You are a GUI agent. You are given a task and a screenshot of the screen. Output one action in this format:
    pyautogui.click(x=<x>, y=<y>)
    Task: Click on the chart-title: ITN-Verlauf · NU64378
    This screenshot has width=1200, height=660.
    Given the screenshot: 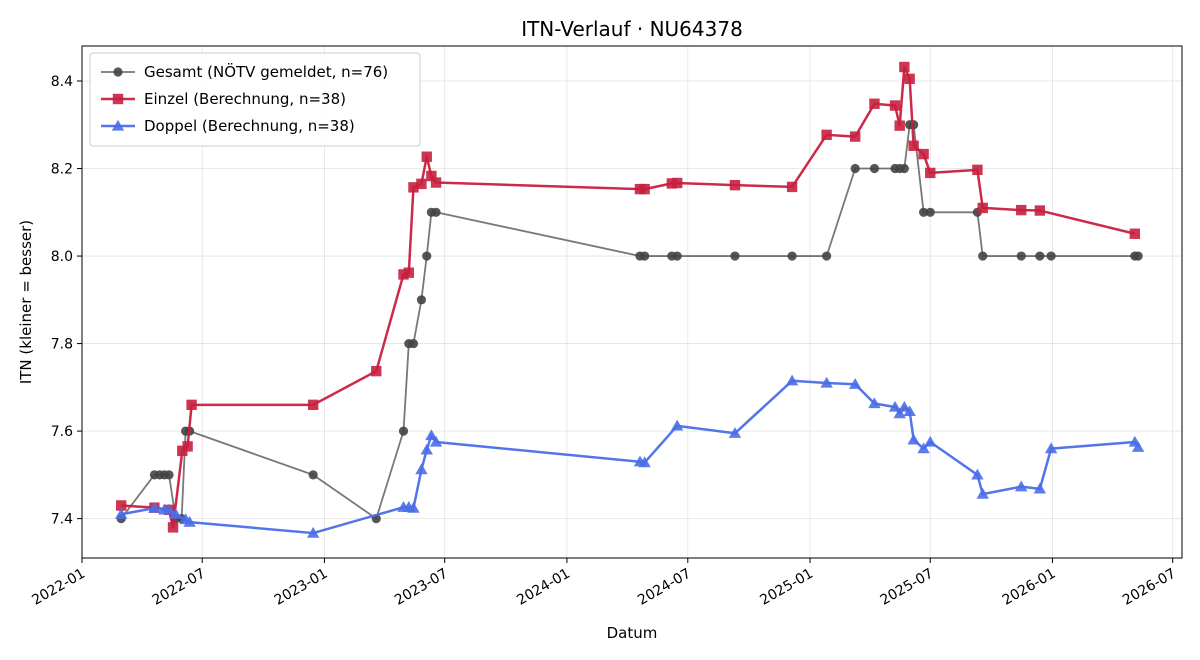 What is the action you would take?
    pyautogui.click(x=632, y=29)
    